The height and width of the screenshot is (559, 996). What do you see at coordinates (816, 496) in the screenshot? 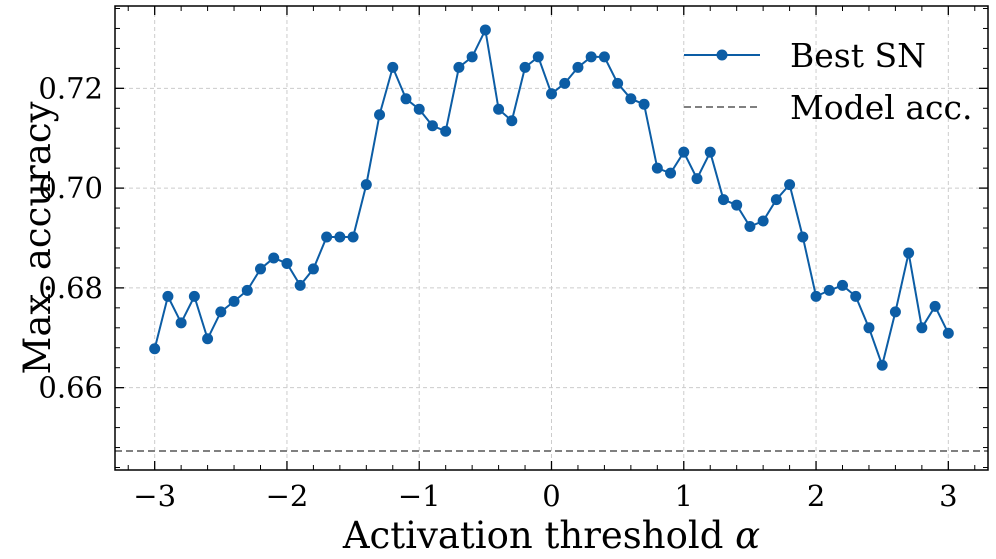
I see `x-tick-label: 2` at bounding box center [816, 496].